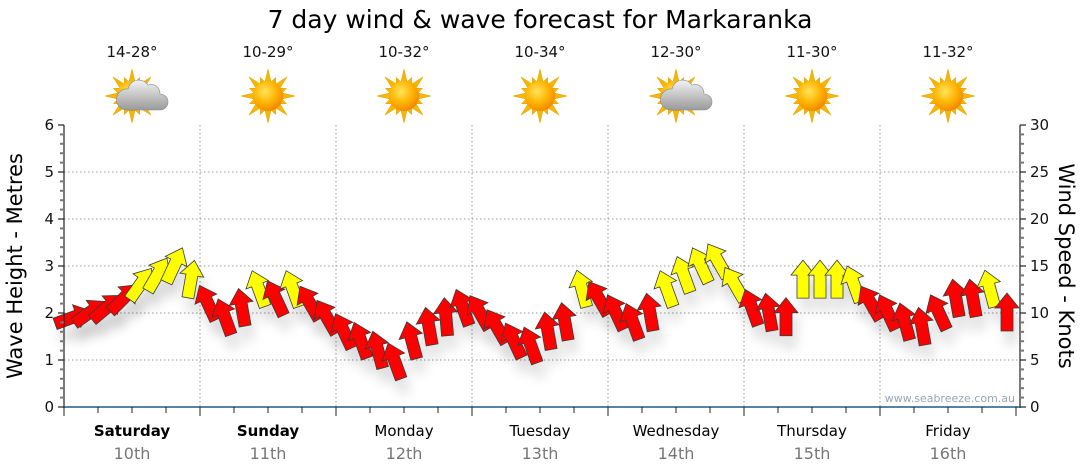 The height and width of the screenshot is (475, 1080). What do you see at coordinates (1039, 219) in the screenshot?
I see `right-tick-label: 20` at bounding box center [1039, 219].